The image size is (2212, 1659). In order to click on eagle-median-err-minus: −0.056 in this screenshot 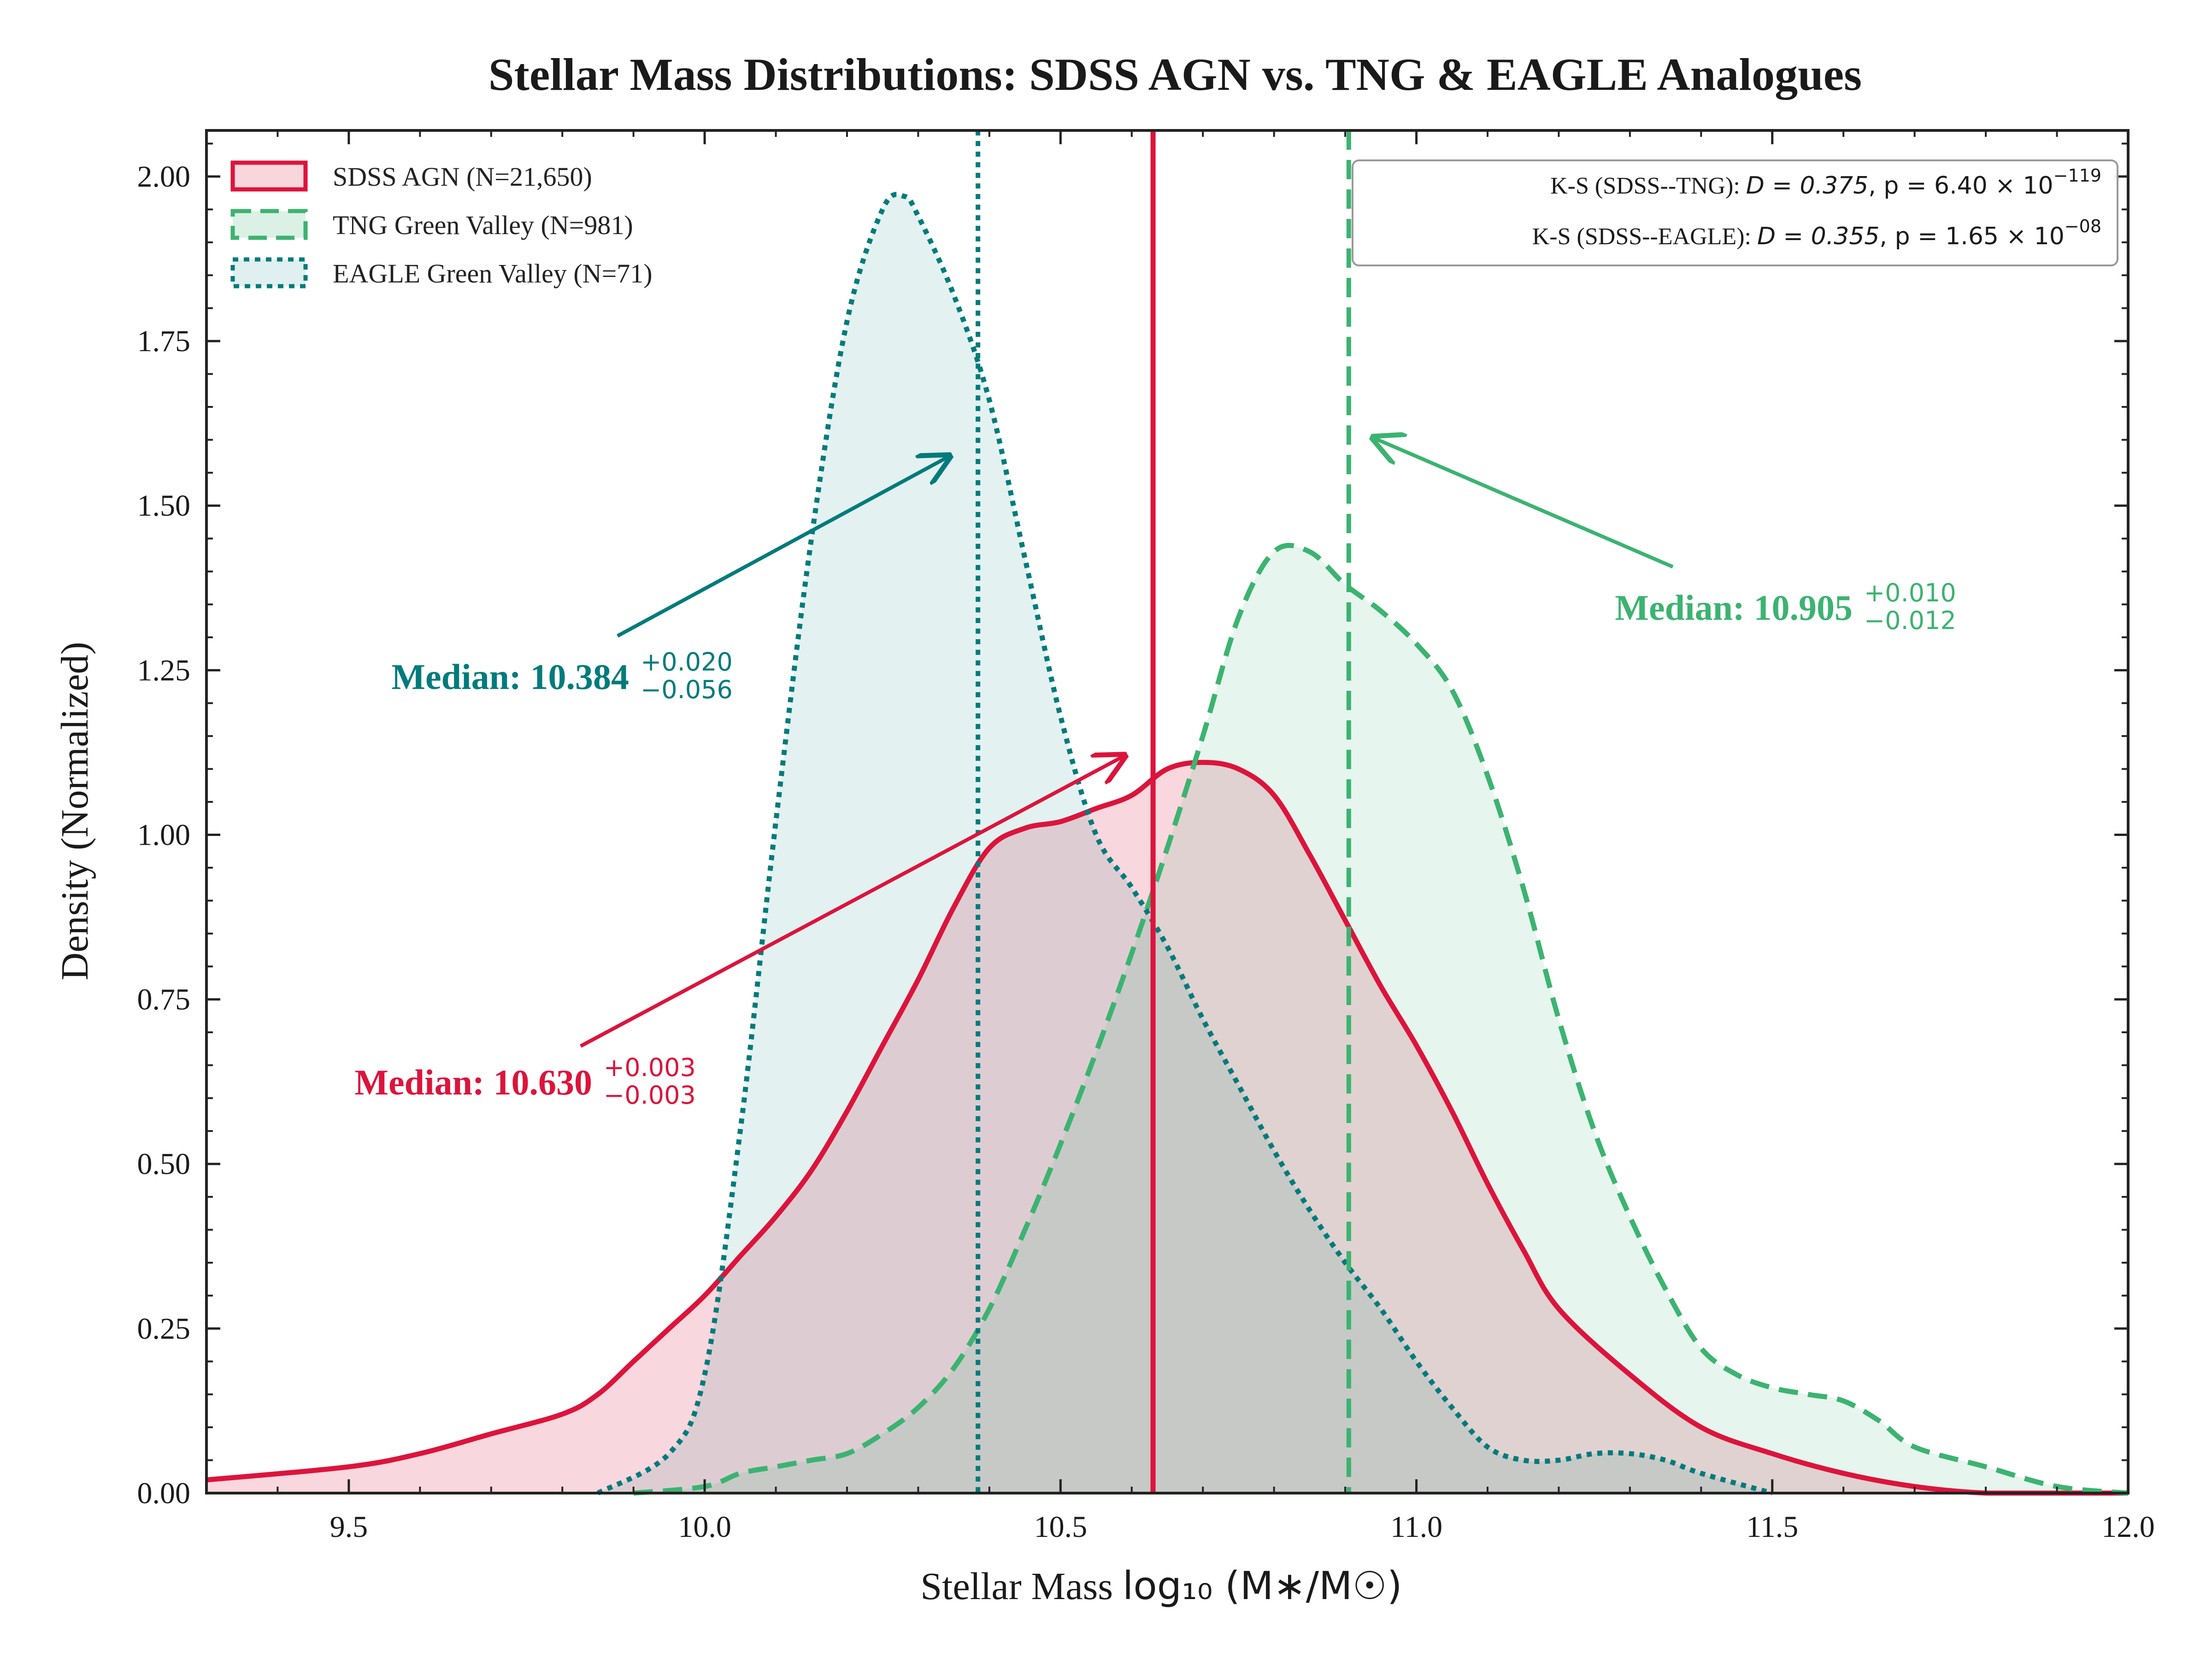, I will do `click(687, 689)`.